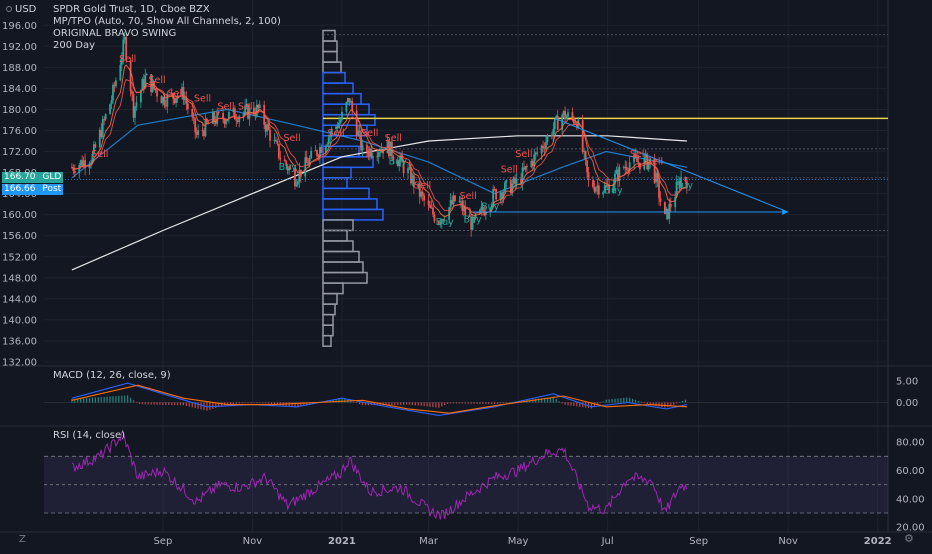  What do you see at coordinates (115, 33) in the screenshot?
I see `indicator-bravo-swing: ORIGINAL BRAVO SWING` at bounding box center [115, 33].